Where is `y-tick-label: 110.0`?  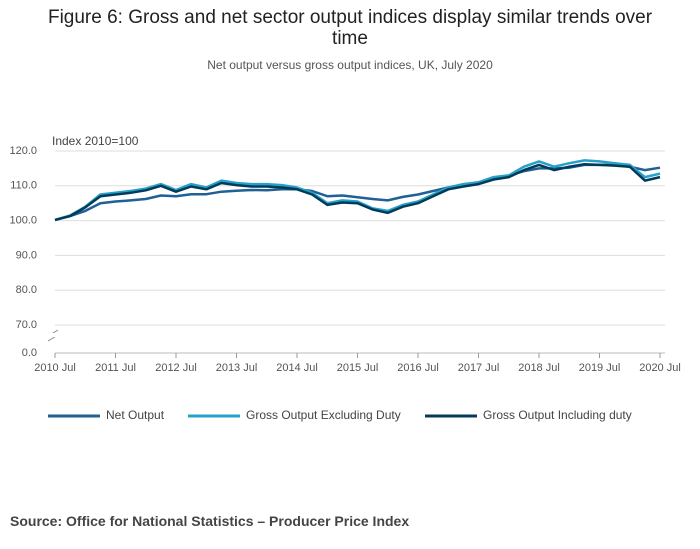
y-tick-label: 110.0 is located at coordinates (23, 186).